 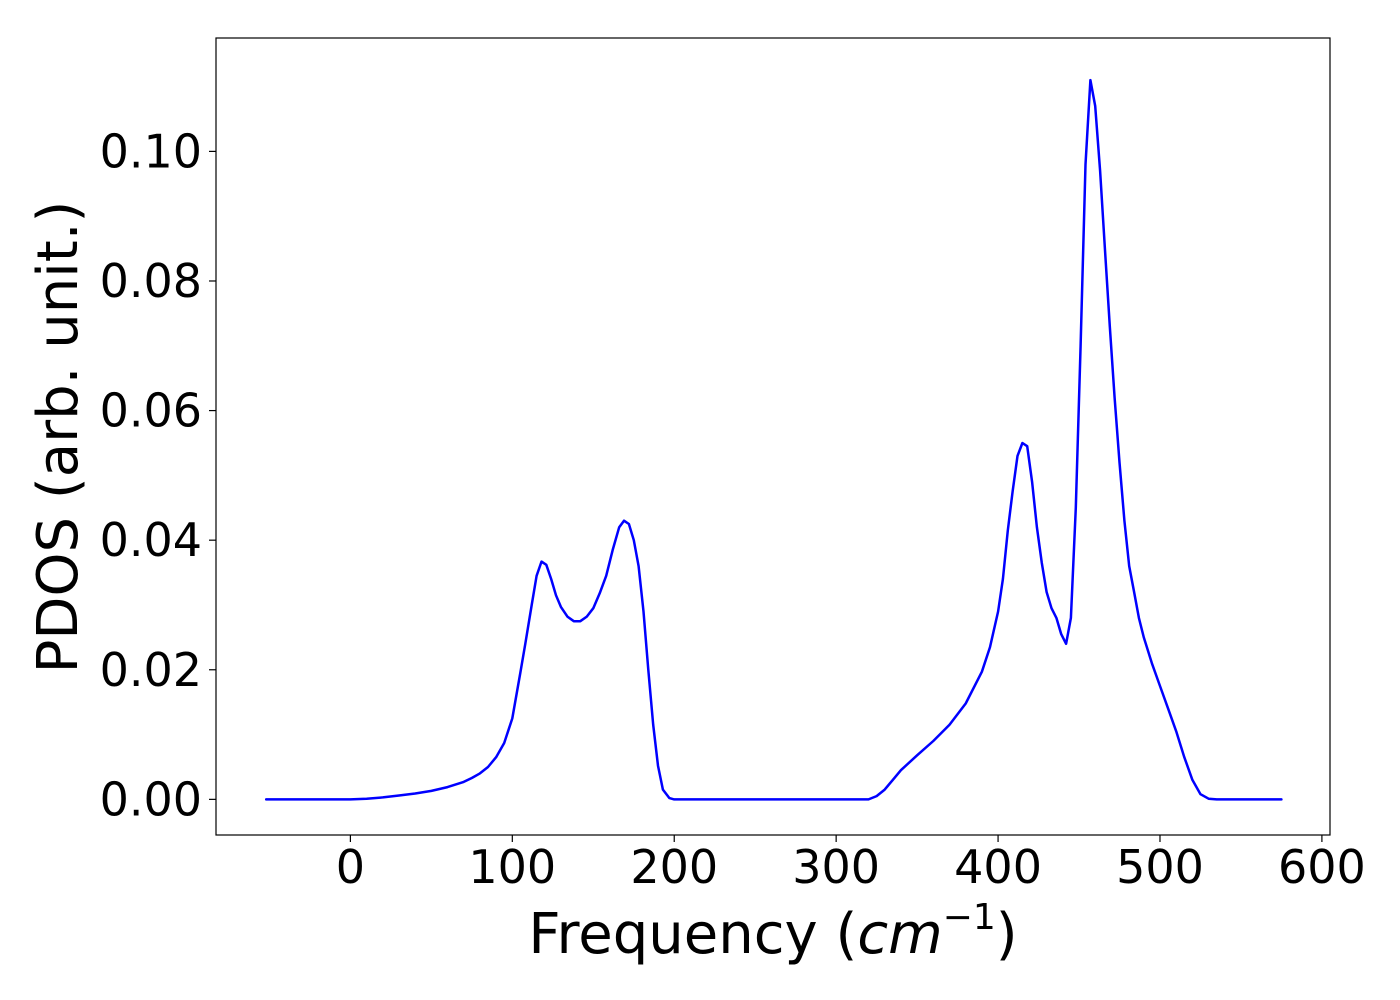 I want to click on y-axis-label: PDOS (arb. unit.), so click(x=58, y=437).